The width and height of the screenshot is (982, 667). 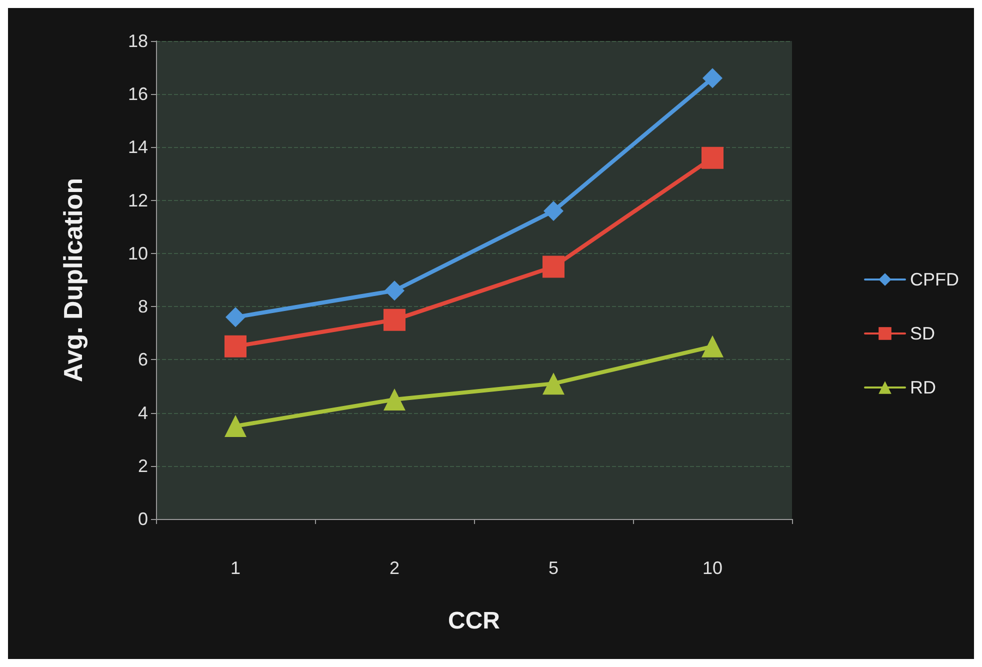 What do you see at coordinates (923, 334) in the screenshot?
I see `legend-label: SD` at bounding box center [923, 334].